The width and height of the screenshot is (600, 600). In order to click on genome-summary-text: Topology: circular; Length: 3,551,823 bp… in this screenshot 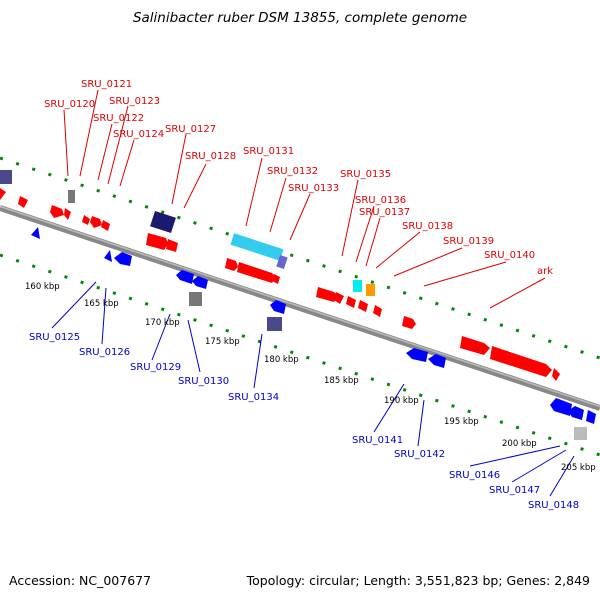, I will do `click(418, 580)`.